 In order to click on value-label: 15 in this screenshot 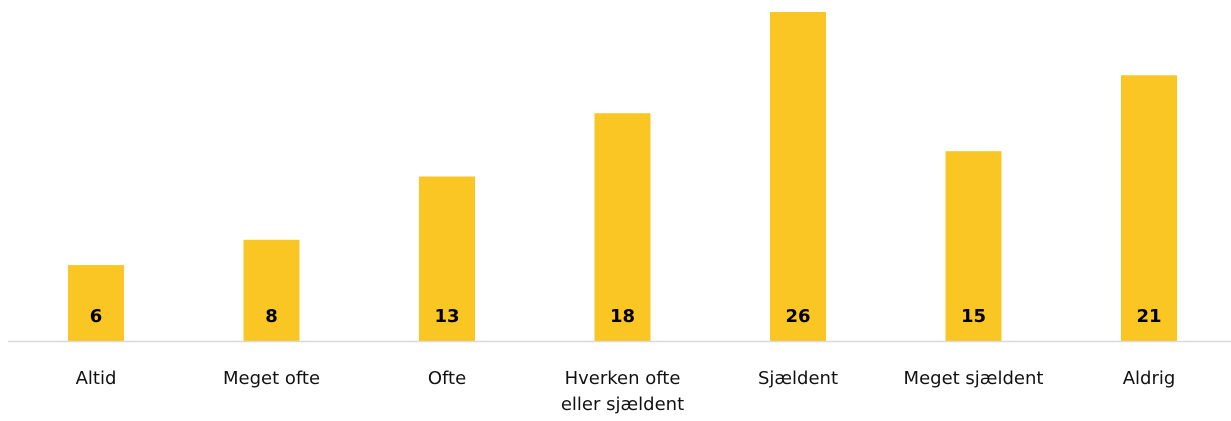, I will do `click(973, 316)`.